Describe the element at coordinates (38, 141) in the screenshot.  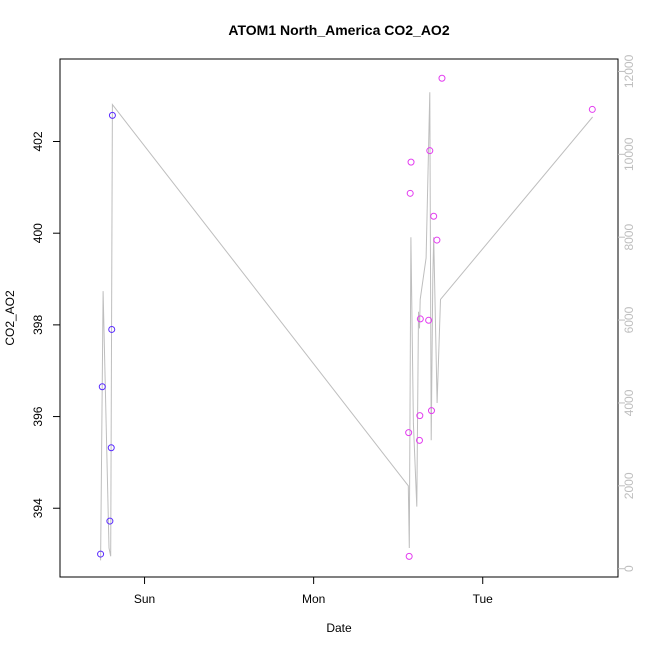
I see `y-tick-label: 402` at that location.